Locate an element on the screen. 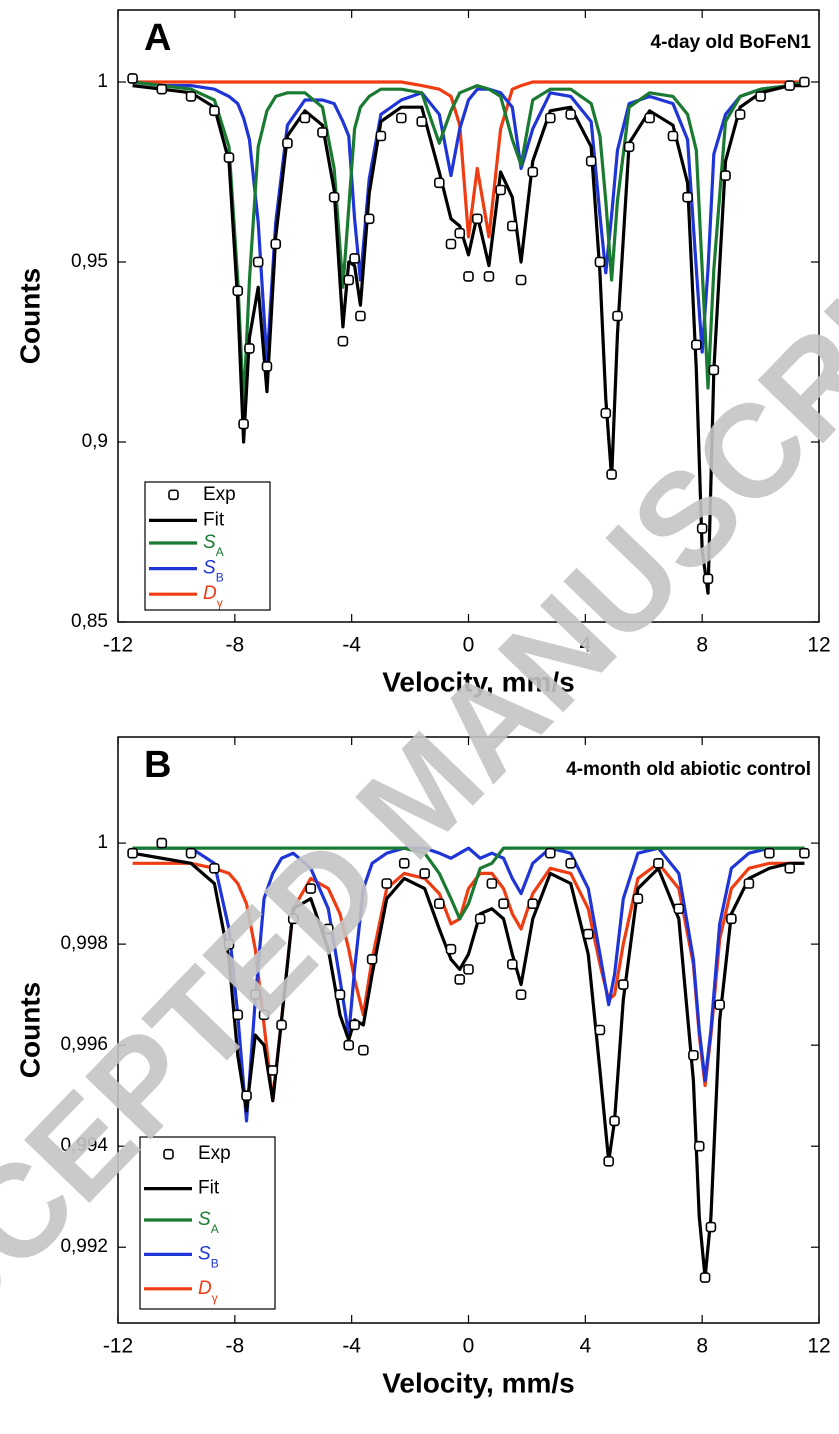  x-tick-label: 12 is located at coordinates (818, 1346).